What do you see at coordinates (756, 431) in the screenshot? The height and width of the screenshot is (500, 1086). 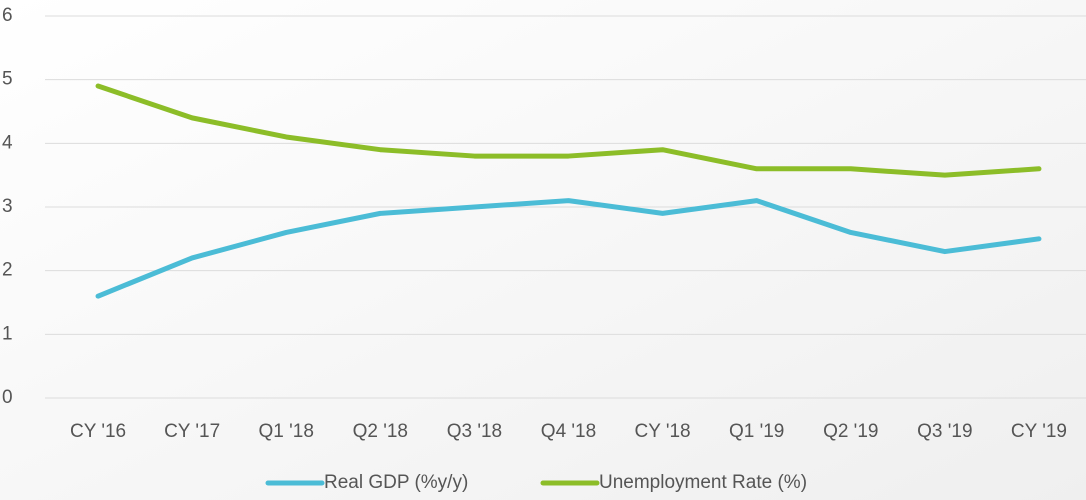 I see `x-tick-label: Q1 '19` at bounding box center [756, 431].